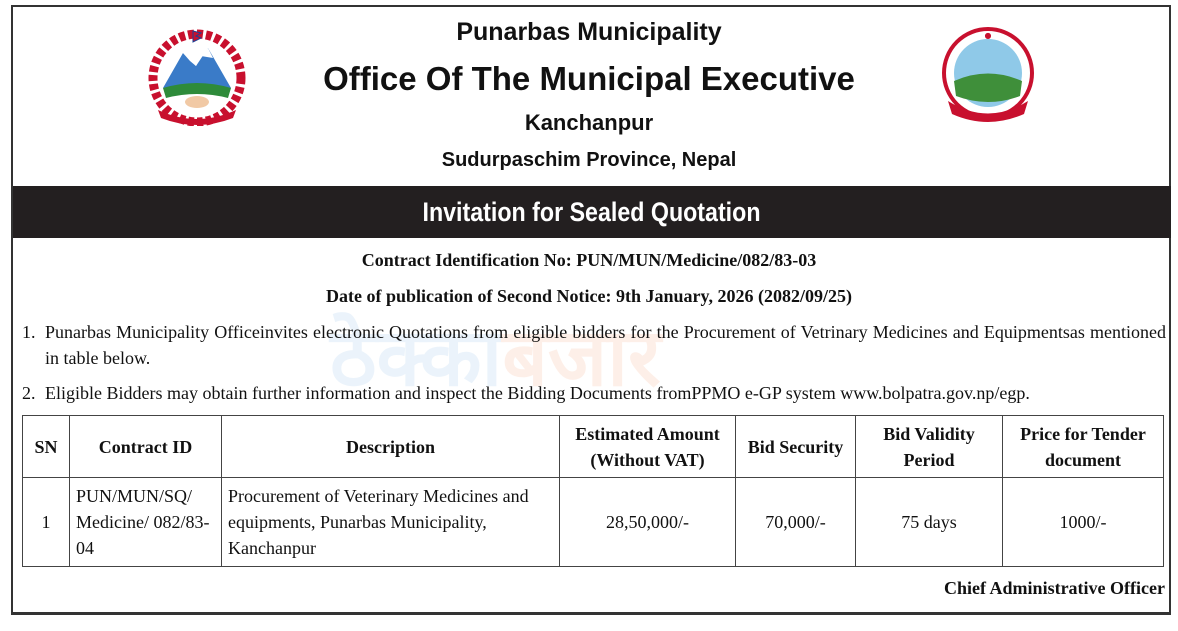 The image size is (1178, 631). Describe the element at coordinates (929, 446) in the screenshot. I see `header-bid-validity: Bid Validity Period` at that location.